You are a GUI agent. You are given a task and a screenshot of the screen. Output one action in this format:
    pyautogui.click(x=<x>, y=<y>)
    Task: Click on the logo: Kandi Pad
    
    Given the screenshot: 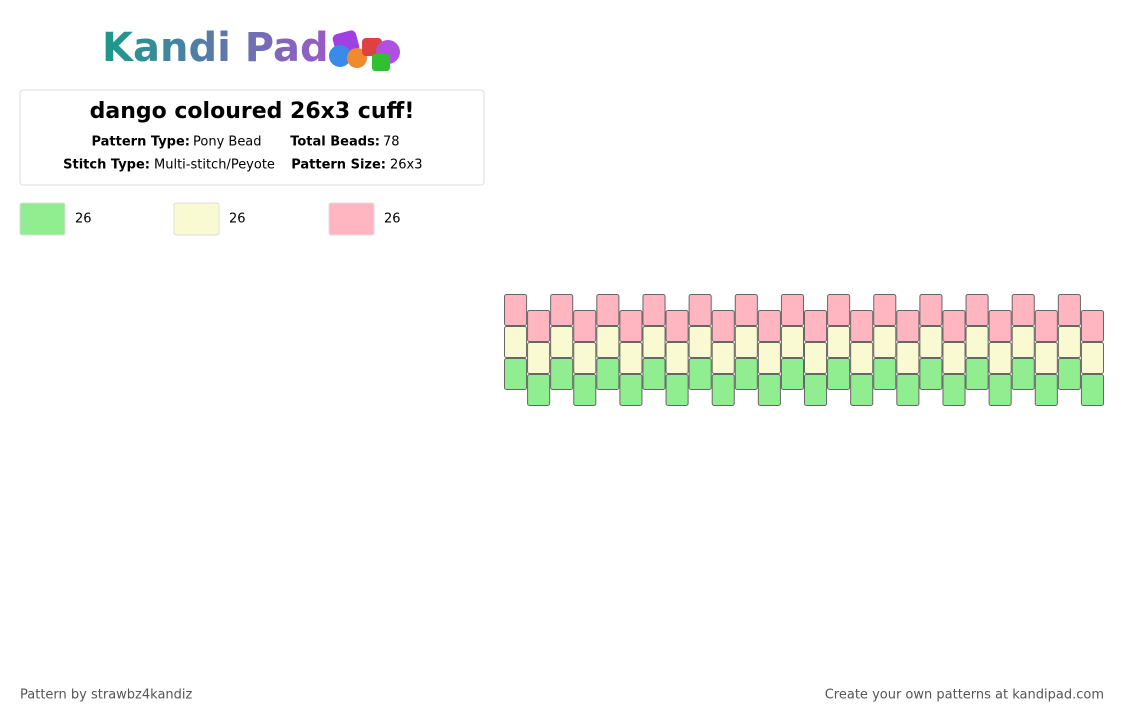 What is the action you would take?
    pyautogui.click(x=215, y=48)
    